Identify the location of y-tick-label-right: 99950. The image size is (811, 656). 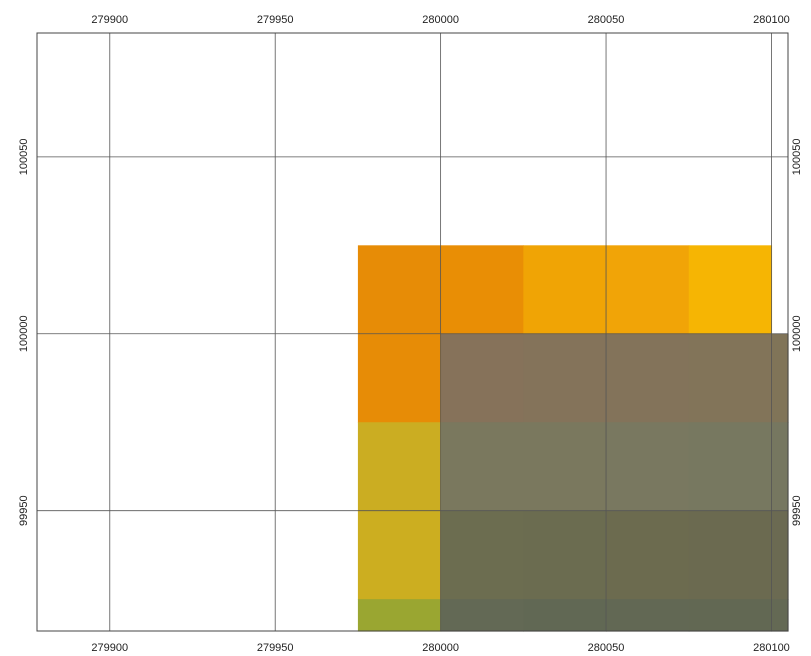
(797, 510).